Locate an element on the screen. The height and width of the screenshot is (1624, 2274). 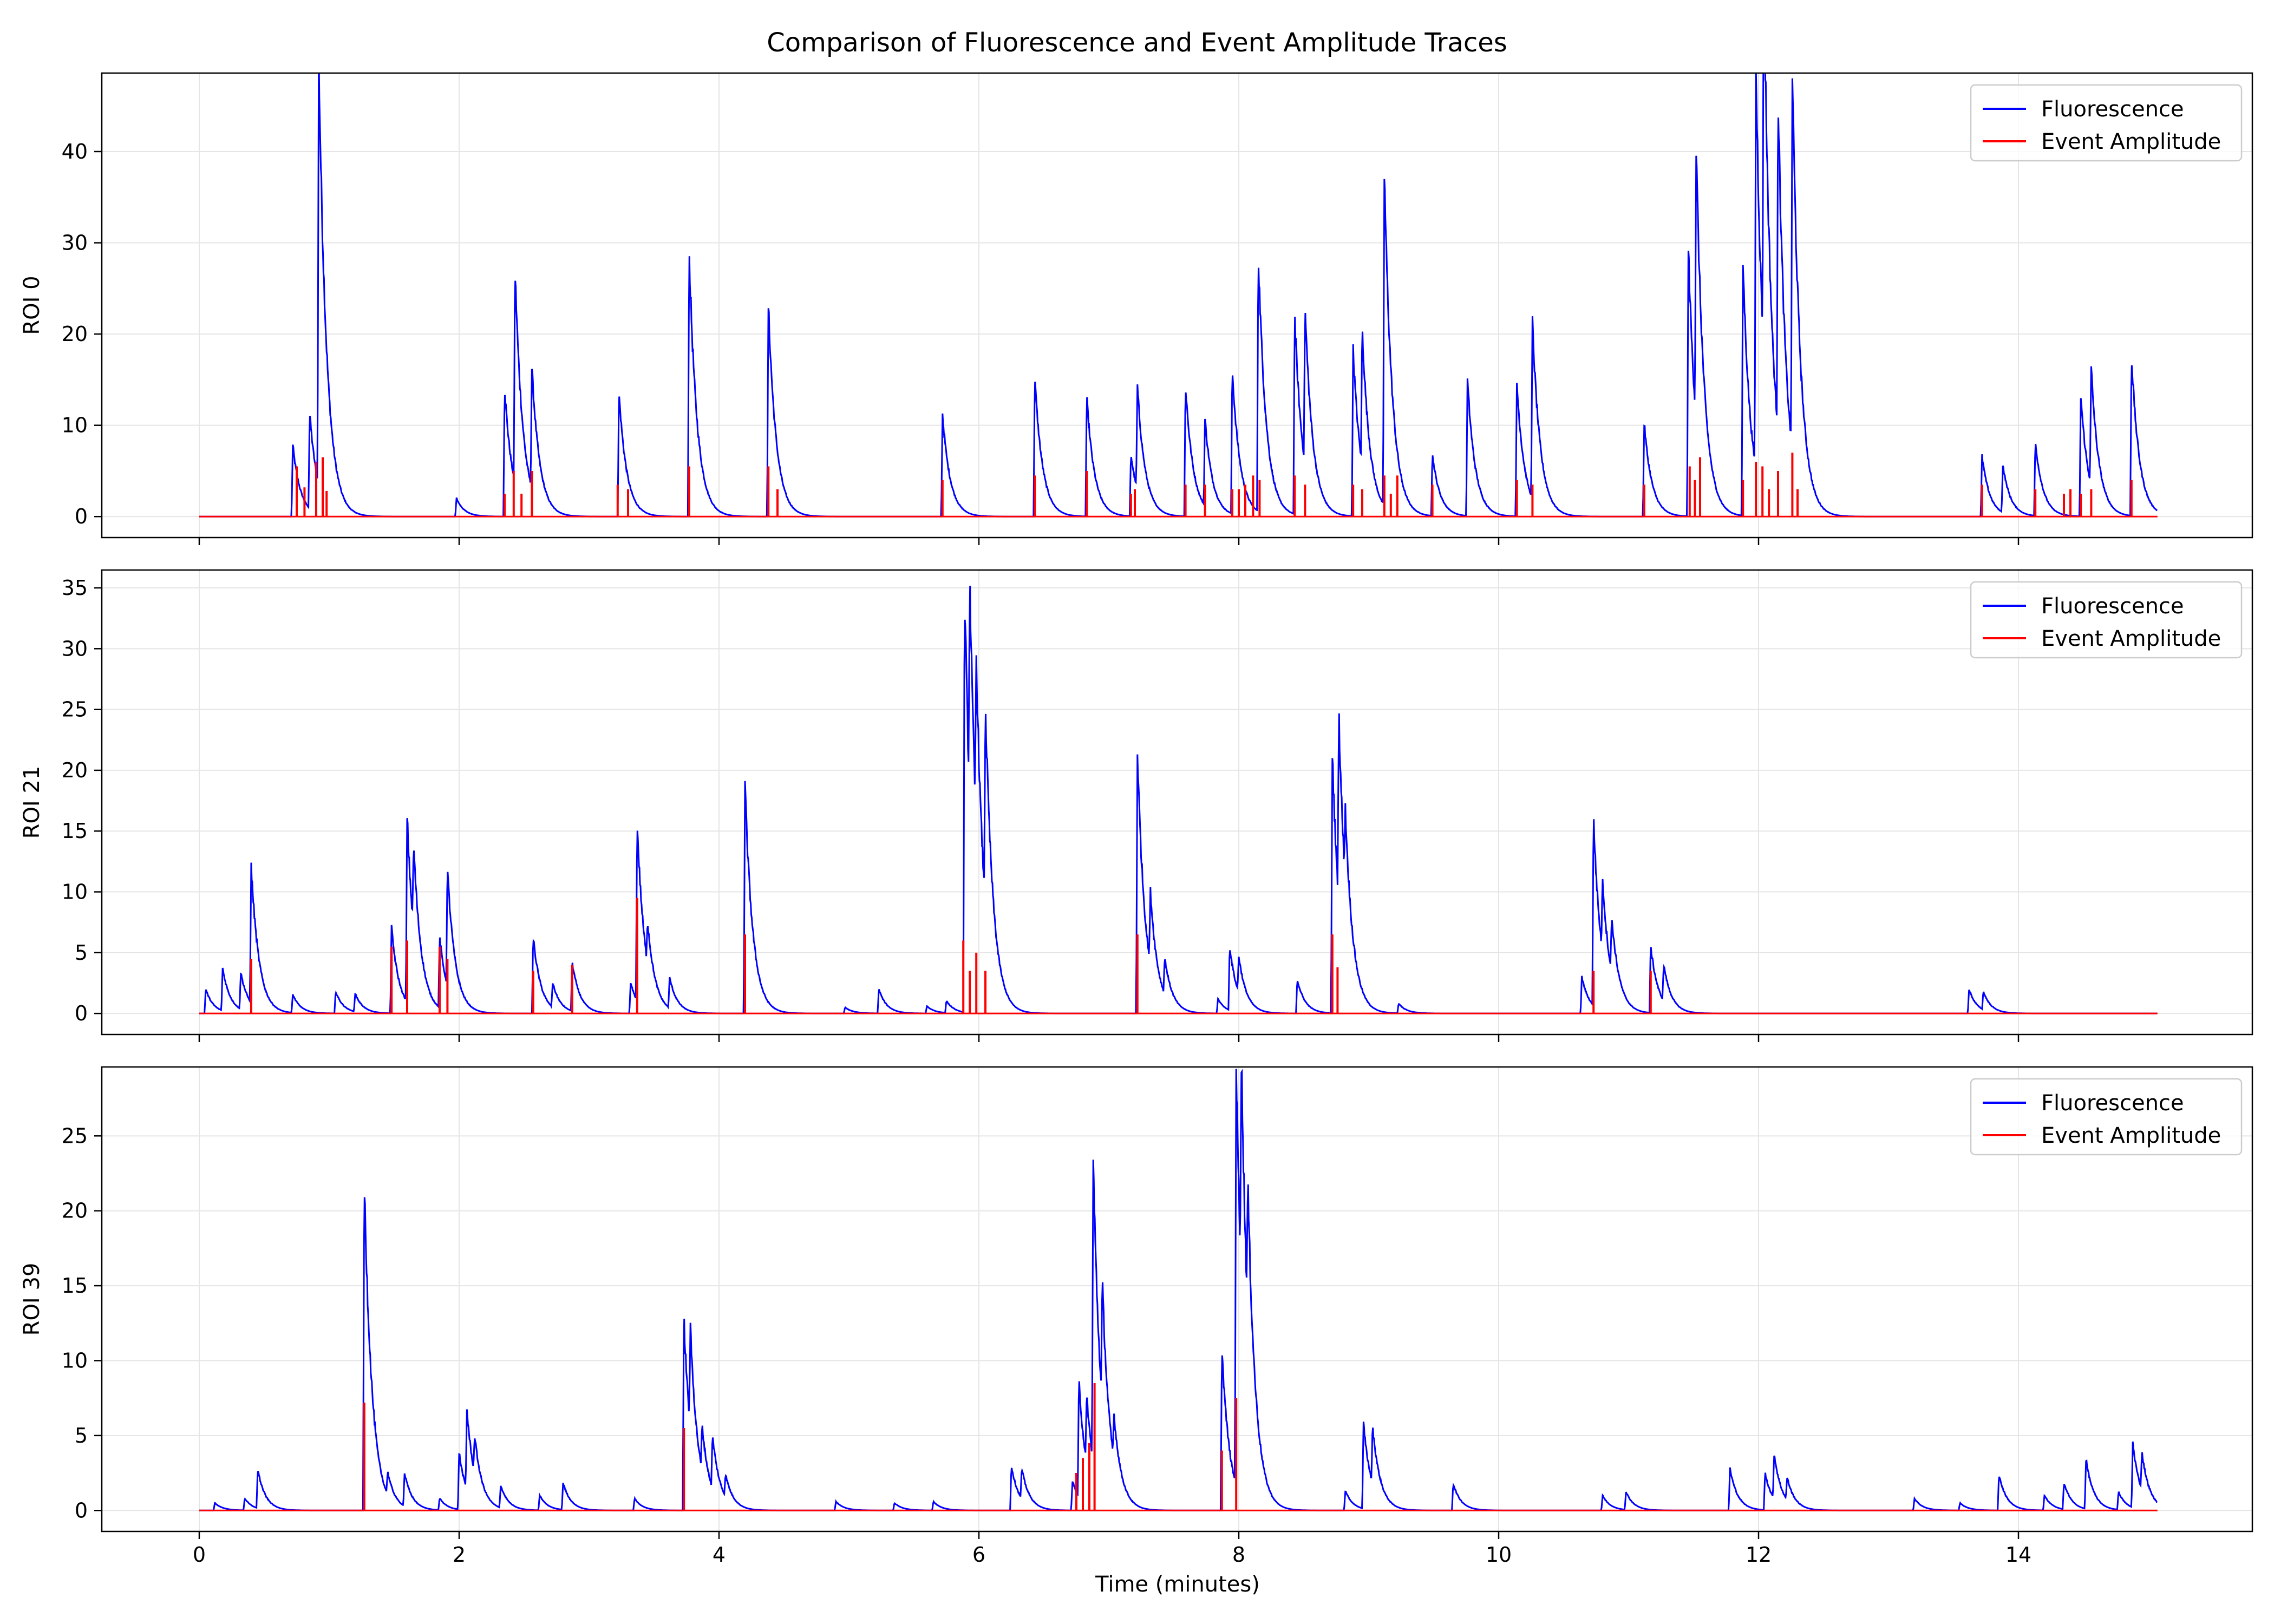
x-tick-label: 4 is located at coordinates (720, 1555).